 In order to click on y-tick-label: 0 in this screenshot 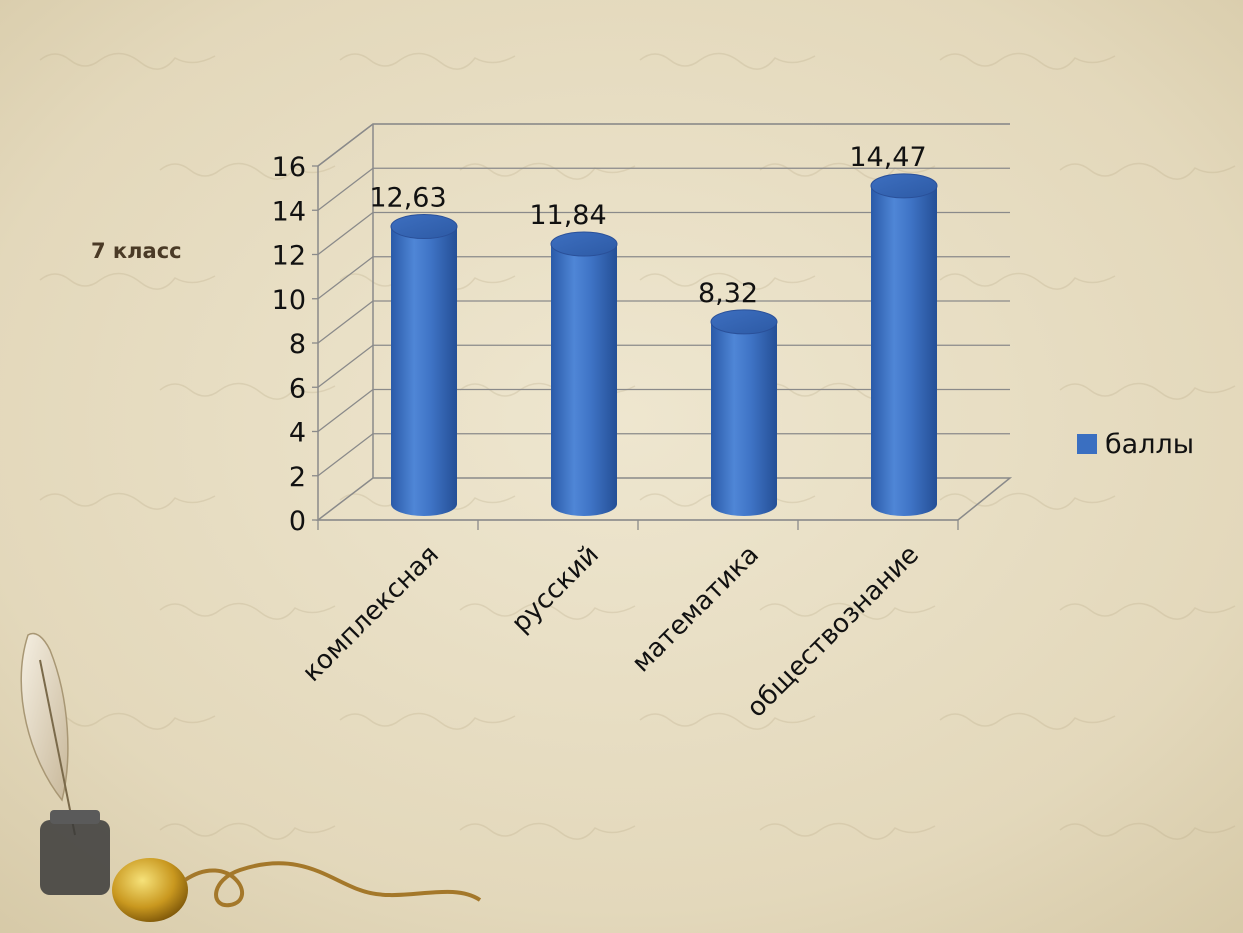, I will do `click(297, 521)`.